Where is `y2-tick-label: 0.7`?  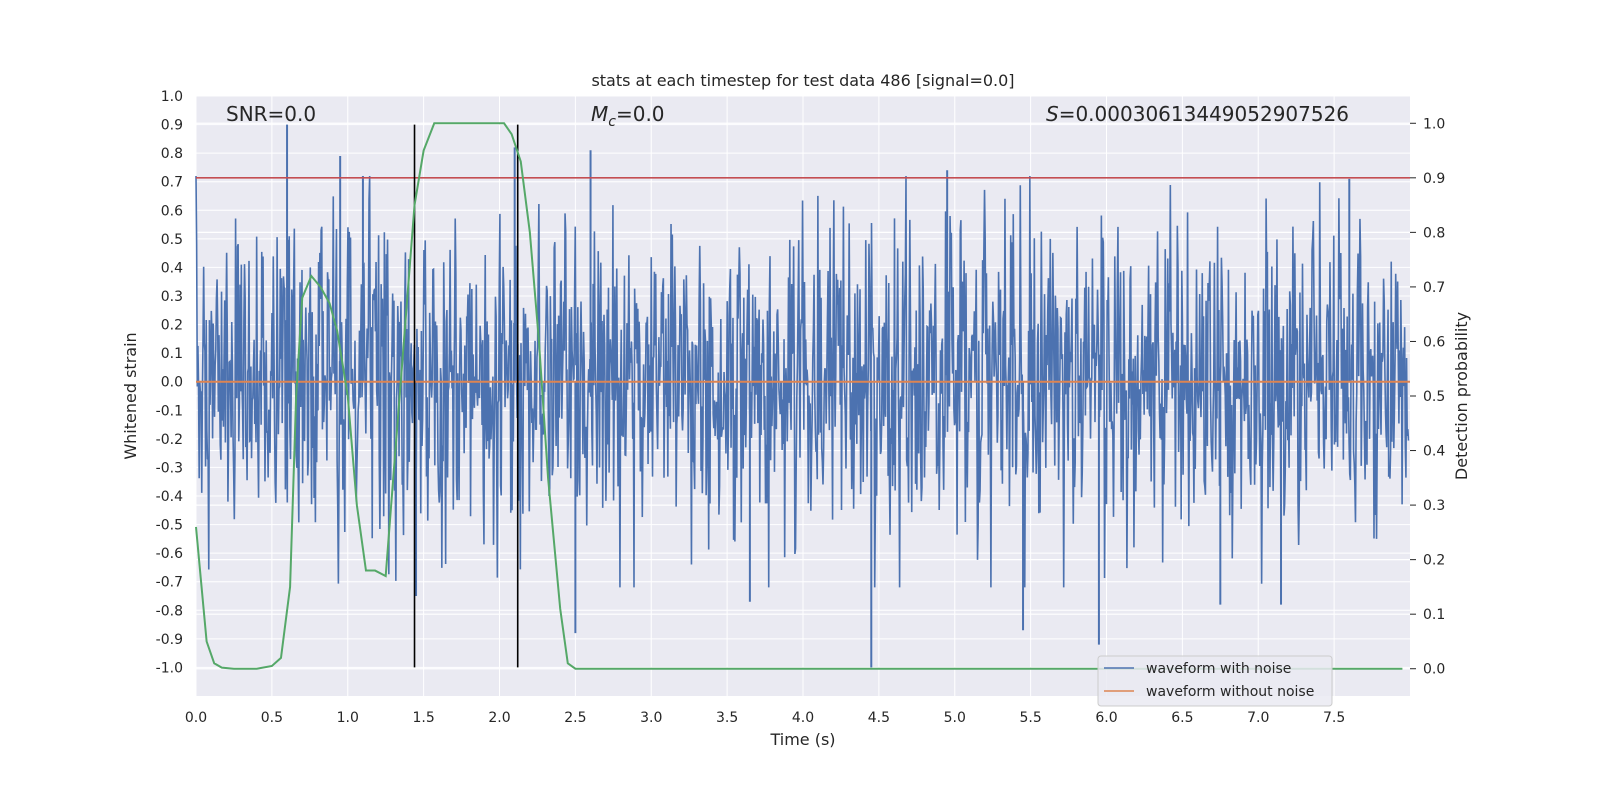 y2-tick-label: 0.7 is located at coordinates (1434, 288).